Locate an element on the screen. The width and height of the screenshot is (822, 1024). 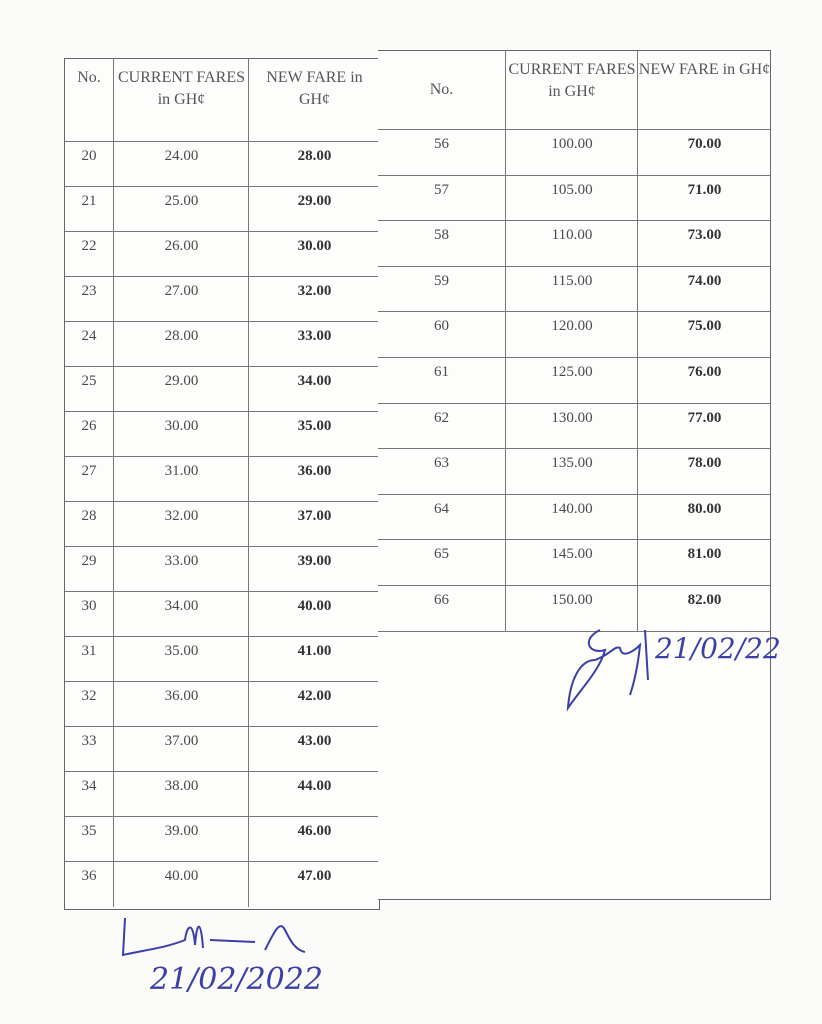
row-number: 56 is located at coordinates (441, 144).